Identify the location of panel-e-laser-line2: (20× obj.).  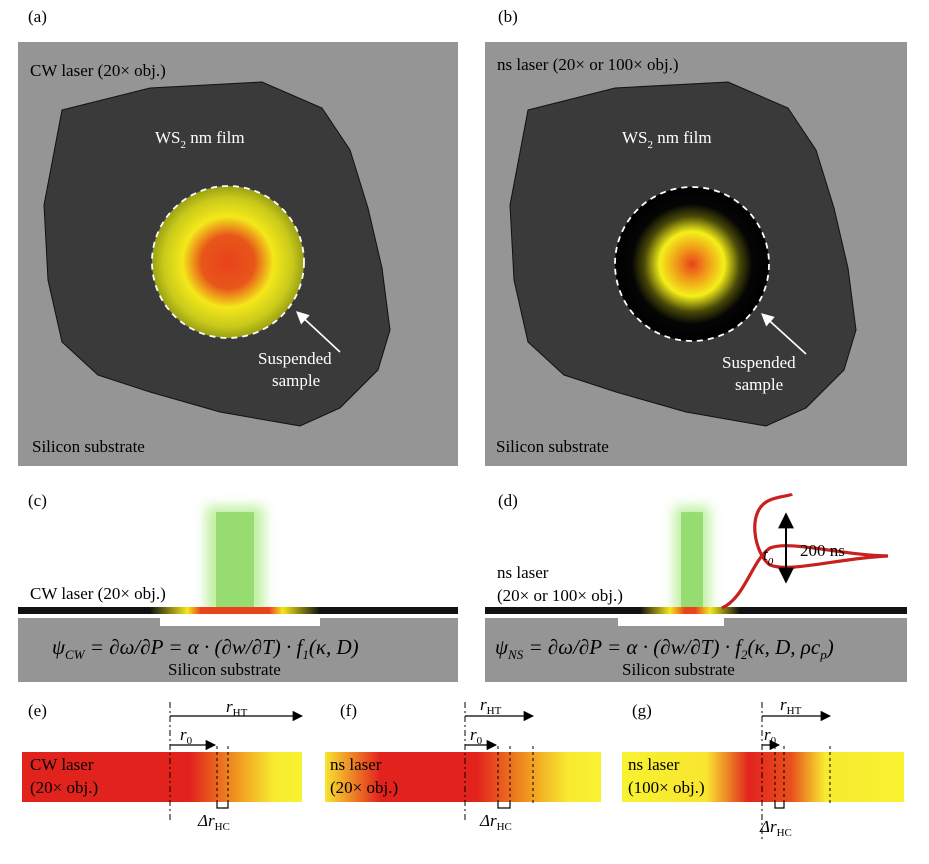
(64, 787).